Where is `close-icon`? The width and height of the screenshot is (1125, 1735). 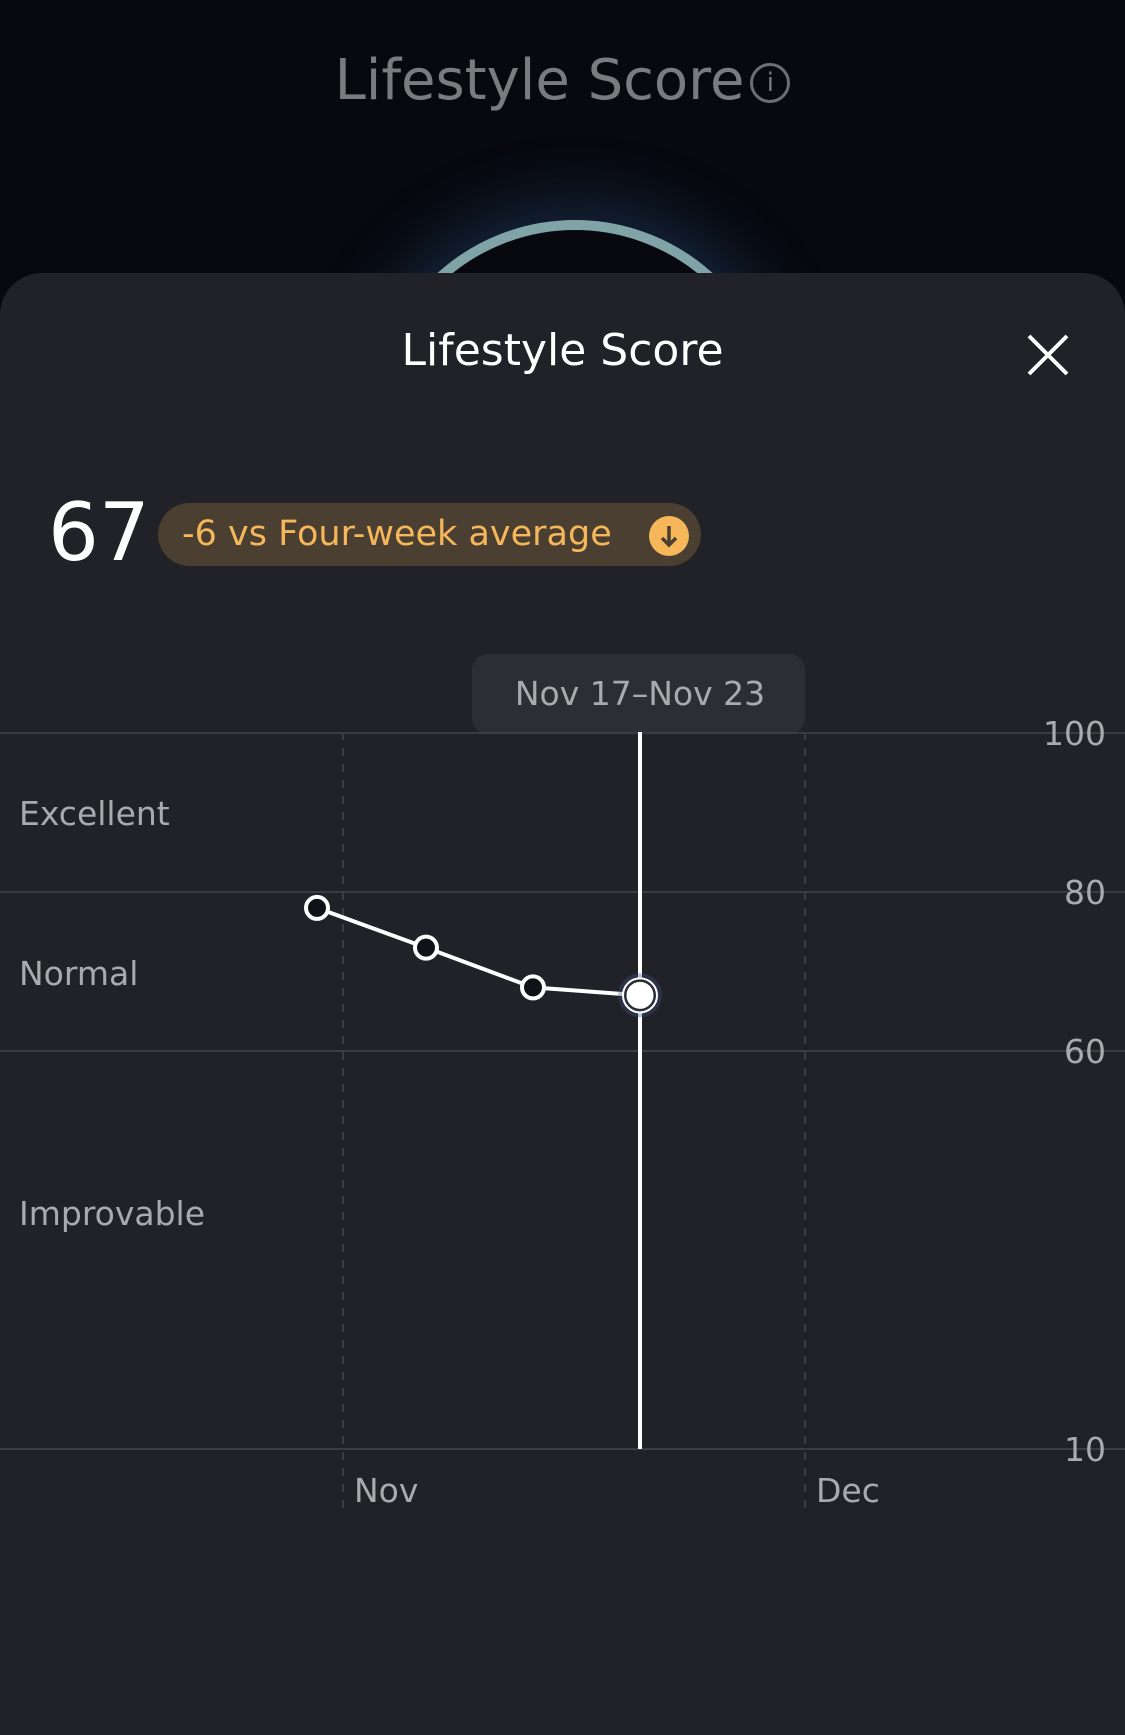 close-icon is located at coordinates (1048, 355).